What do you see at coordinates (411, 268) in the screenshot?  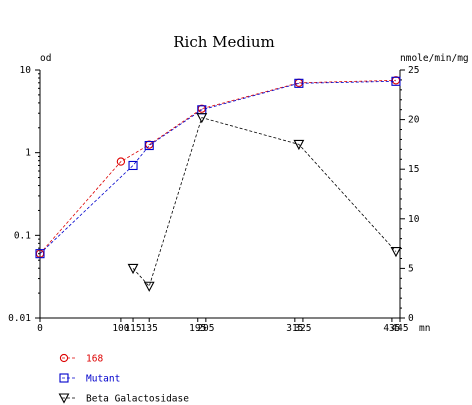 I see `y2-tick-label: 5` at bounding box center [411, 268].